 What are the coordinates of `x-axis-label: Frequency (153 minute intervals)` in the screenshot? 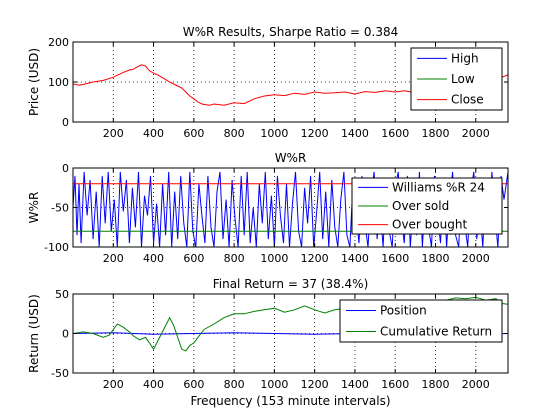 It's located at (290, 401).